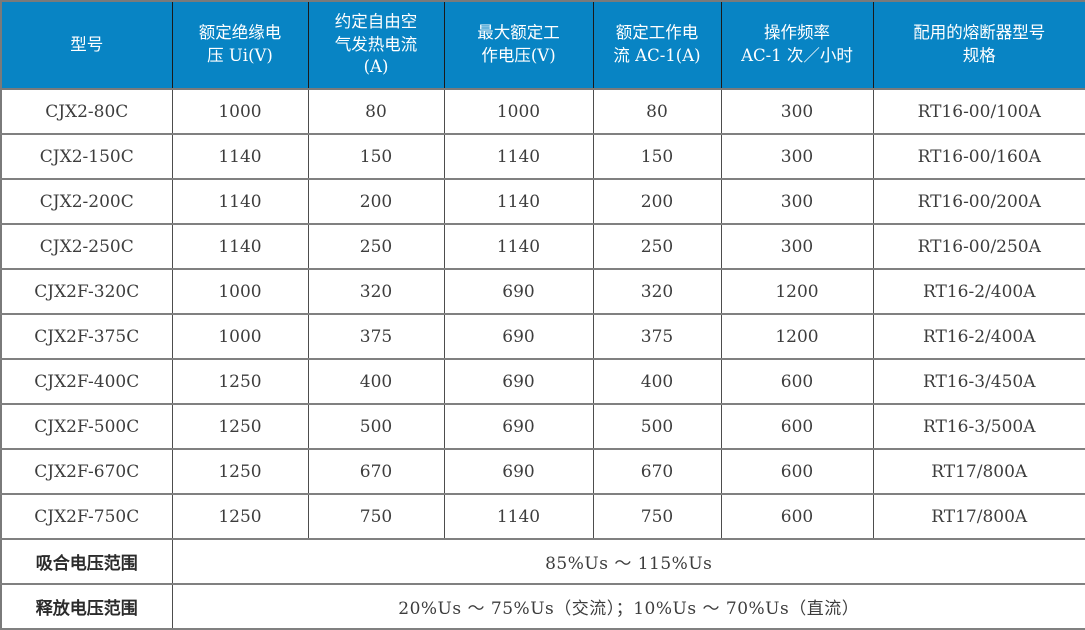 The height and width of the screenshot is (630, 1085). I want to click on table-row: CJX2F-375C 1000 375 690 375 1200 RT16-2/400A, so click(542, 336).